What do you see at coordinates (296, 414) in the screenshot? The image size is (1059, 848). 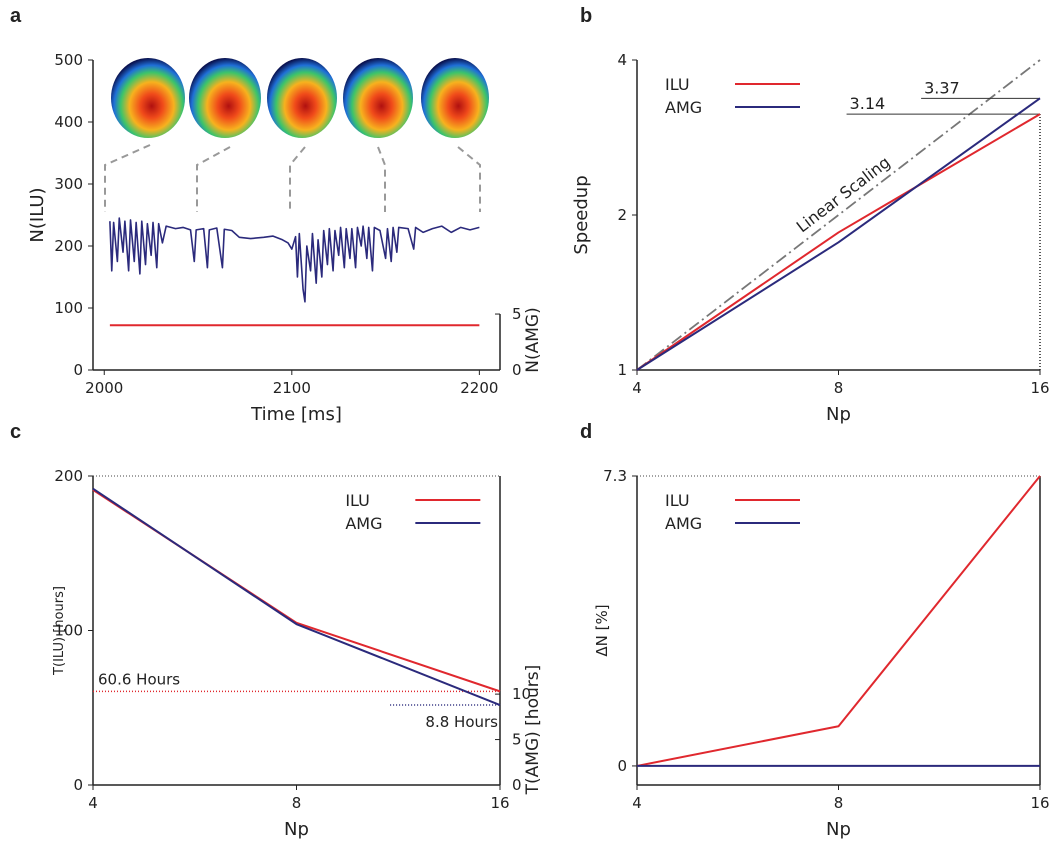 I see `x-axis-title: Time [ms]` at bounding box center [296, 414].